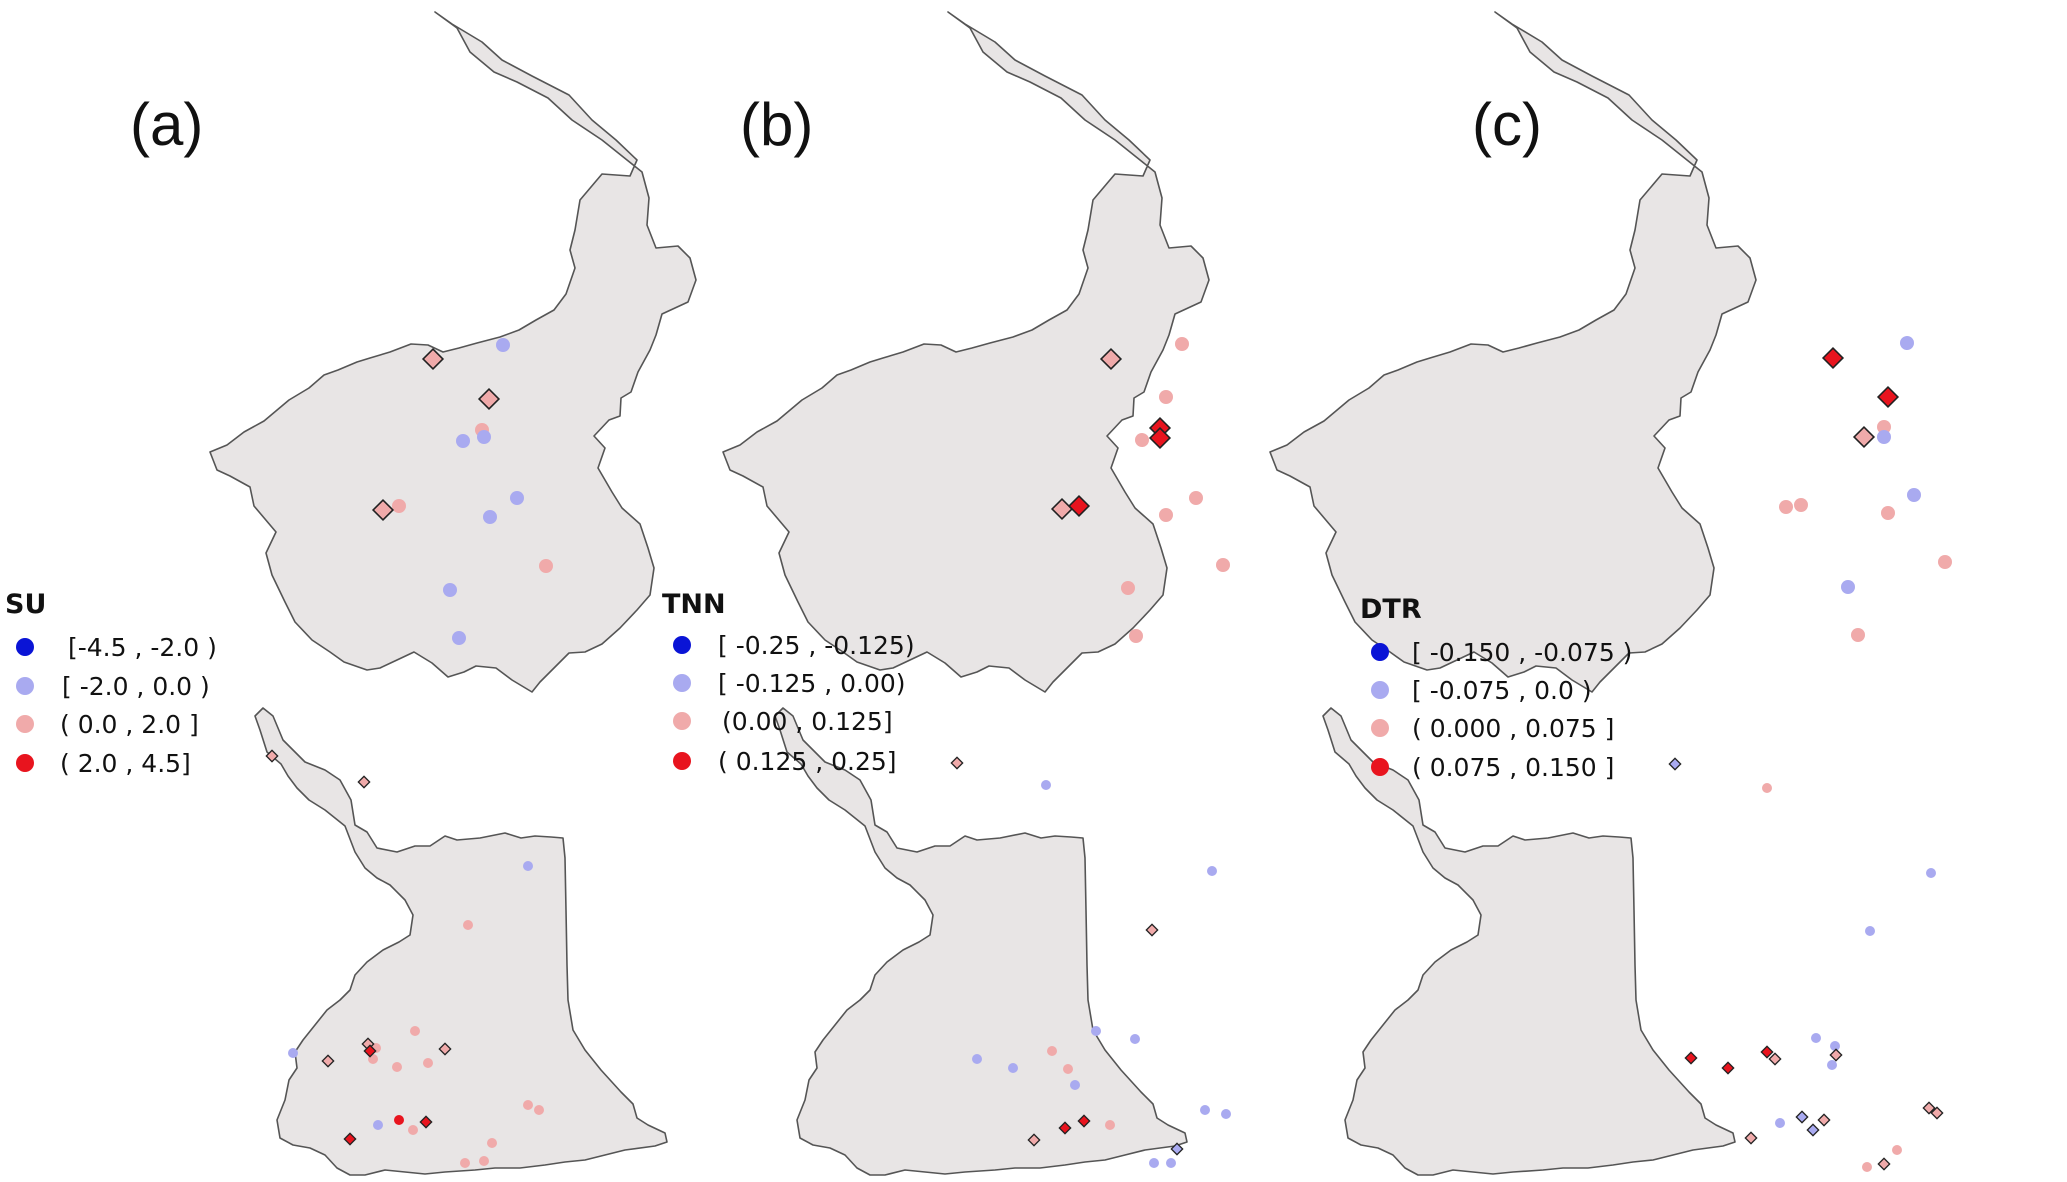 Image resolution: width=2067 pixels, height=1182 pixels. What do you see at coordinates (807, 721) in the screenshot?
I see `legend-item: (0.00 , 0.125]` at bounding box center [807, 721].